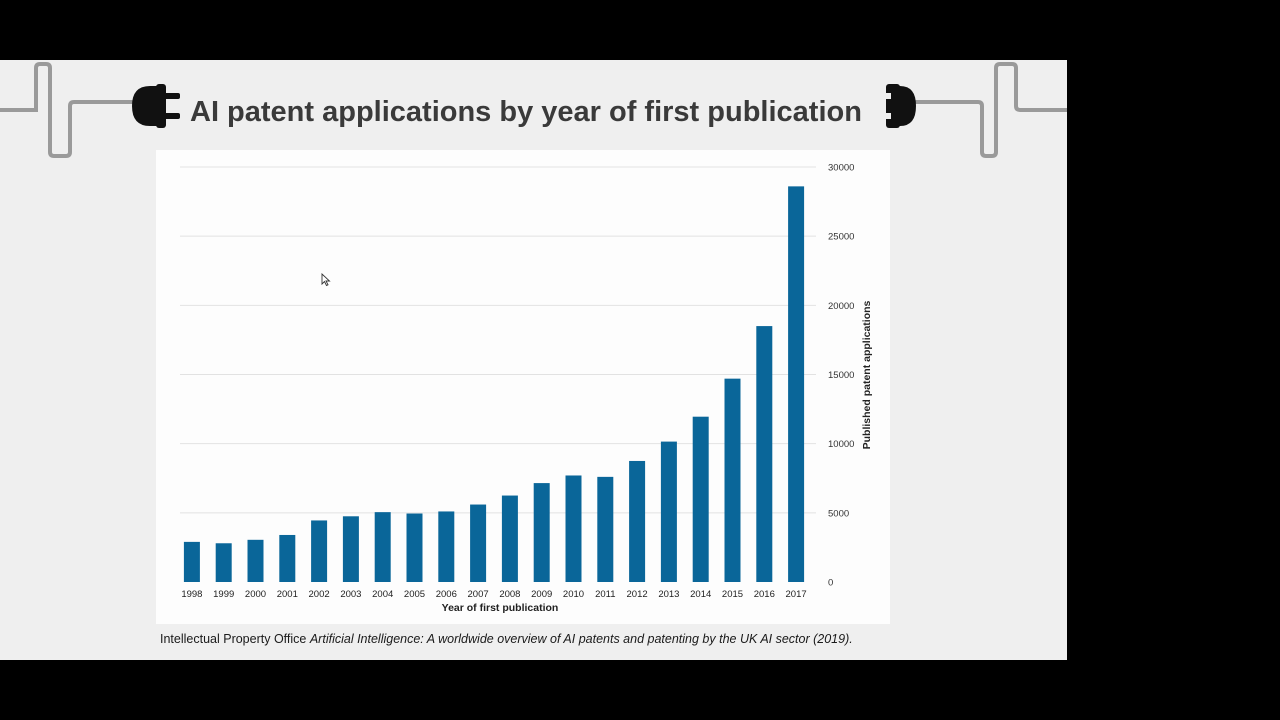  What do you see at coordinates (70, 110) in the screenshot?
I see `left-circuit-line` at bounding box center [70, 110].